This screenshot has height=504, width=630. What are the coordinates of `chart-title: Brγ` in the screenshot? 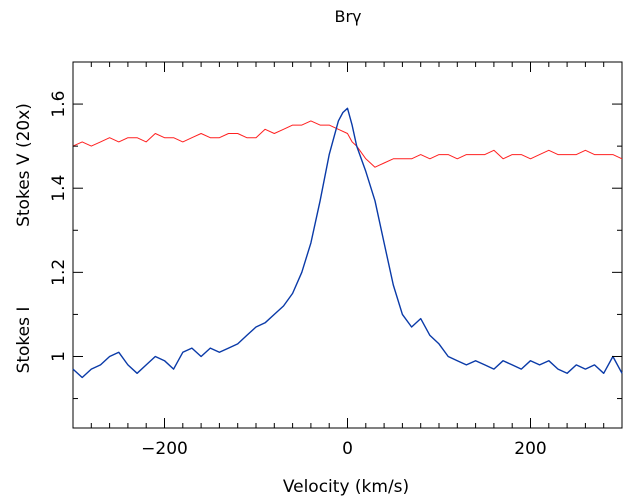 It's located at (347, 16).